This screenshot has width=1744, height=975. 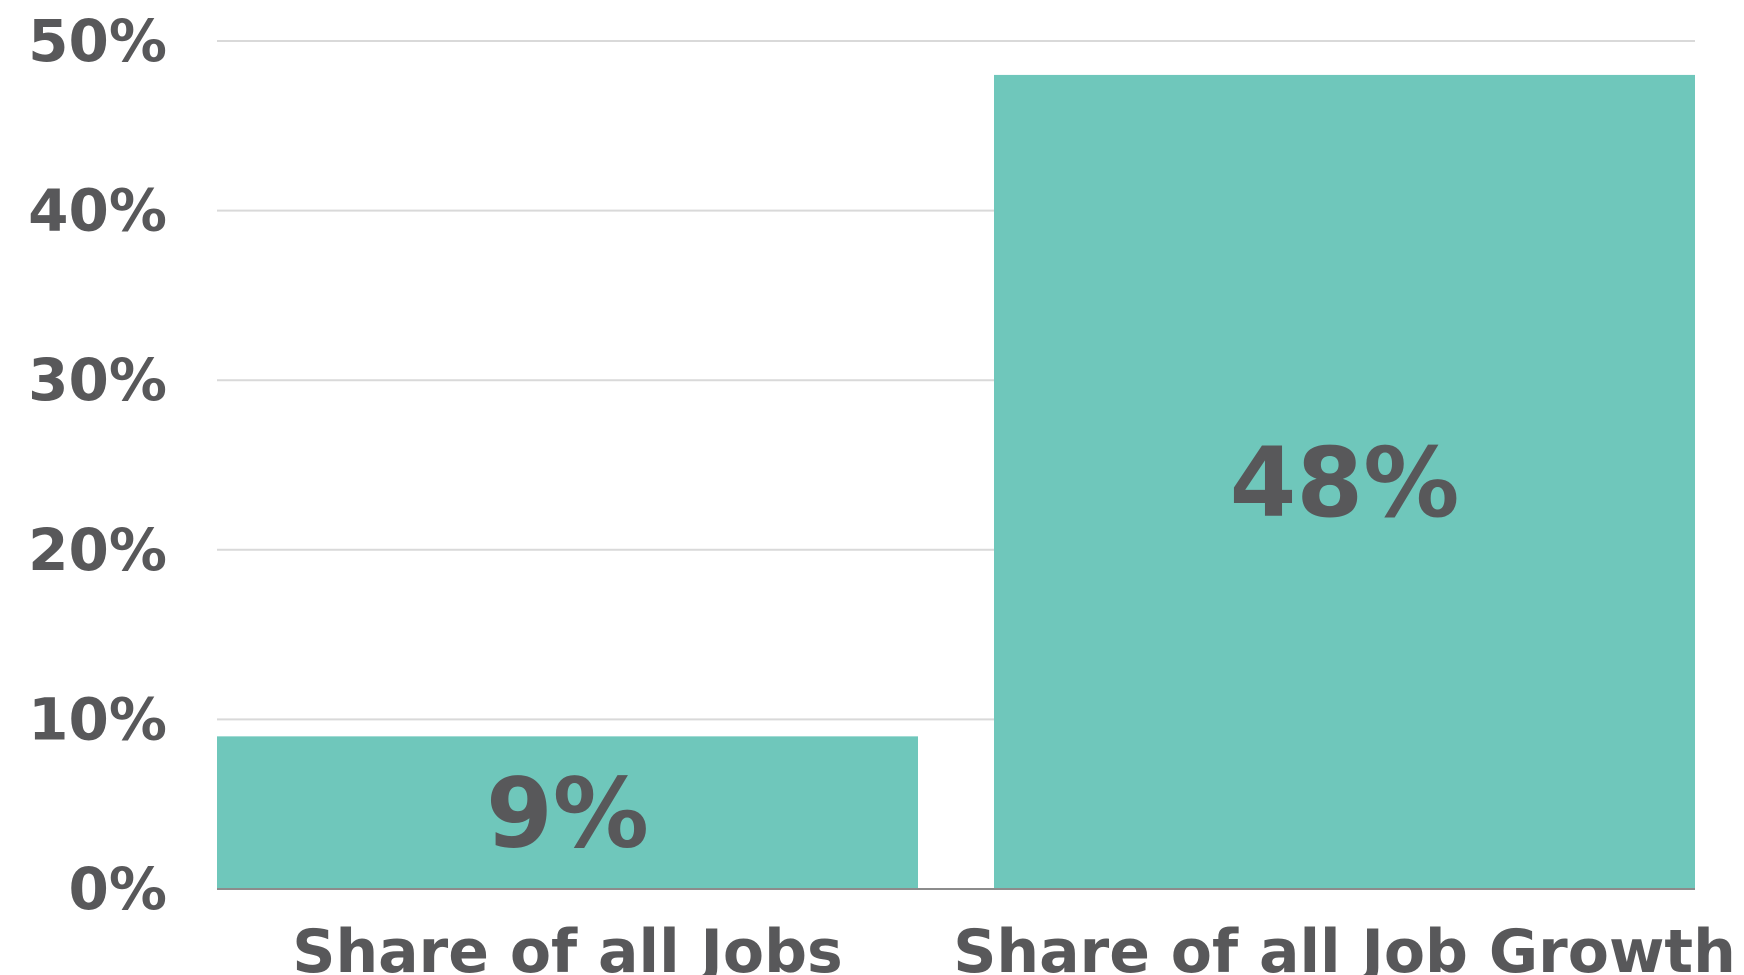 What do you see at coordinates (567, 946) in the screenshot?
I see `x-category-label: Share of all Jobs` at bounding box center [567, 946].